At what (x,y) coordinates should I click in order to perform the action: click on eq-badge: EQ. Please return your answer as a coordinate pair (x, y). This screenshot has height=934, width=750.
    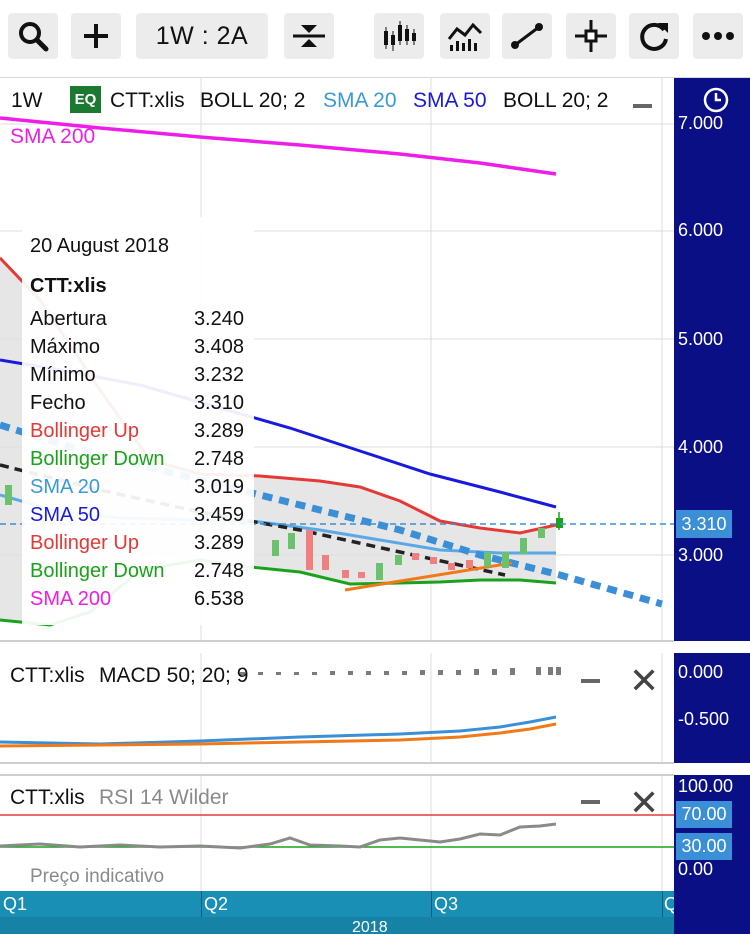
    Looking at the image, I should click on (85, 99).